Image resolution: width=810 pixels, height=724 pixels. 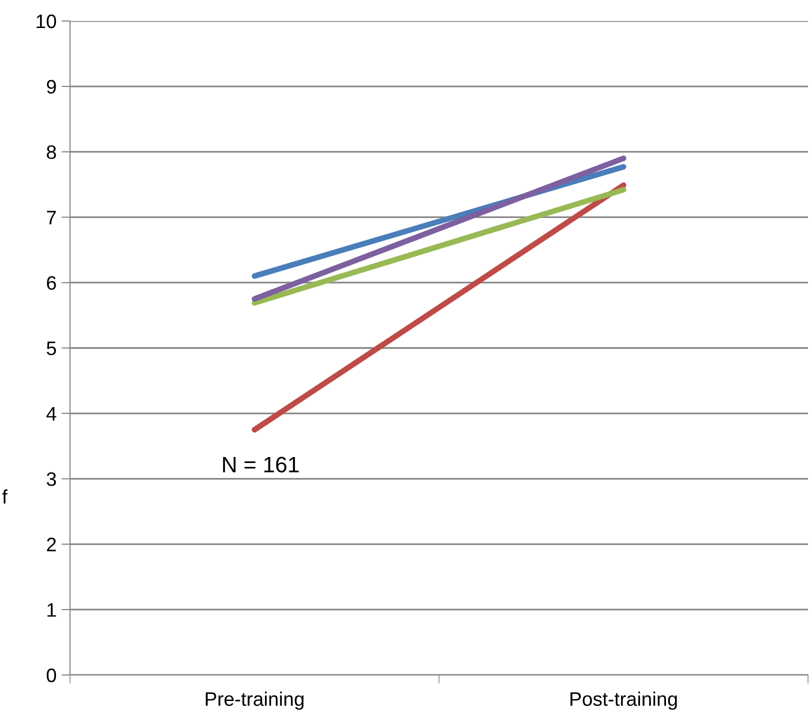 What do you see at coordinates (51, 675) in the screenshot?
I see `y-tick-label: 0` at bounding box center [51, 675].